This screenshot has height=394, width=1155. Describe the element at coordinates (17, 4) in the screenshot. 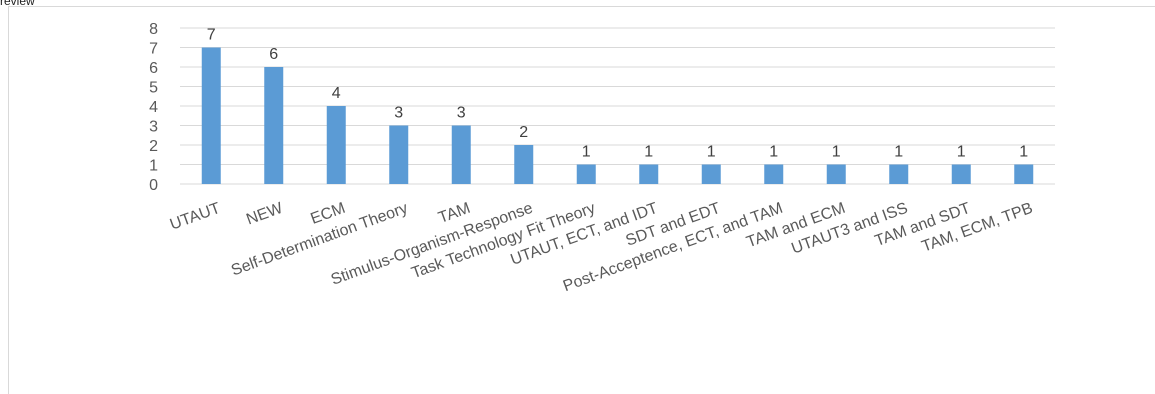

I see `cropped-header-text: review` at that location.